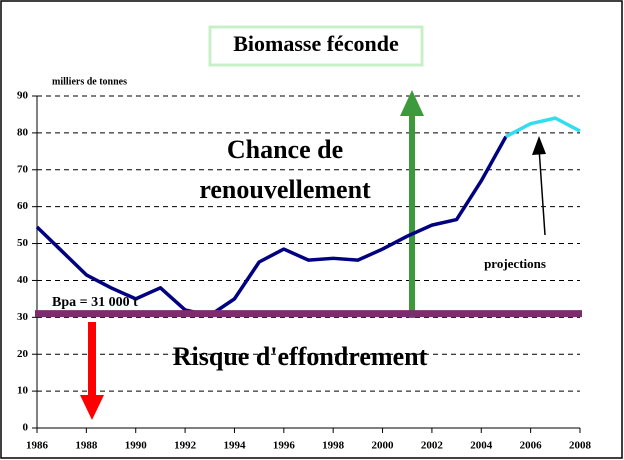 The height and width of the screenshot is (460, 624). I want to click on x-tick-label: 1986, so click(37, 446).